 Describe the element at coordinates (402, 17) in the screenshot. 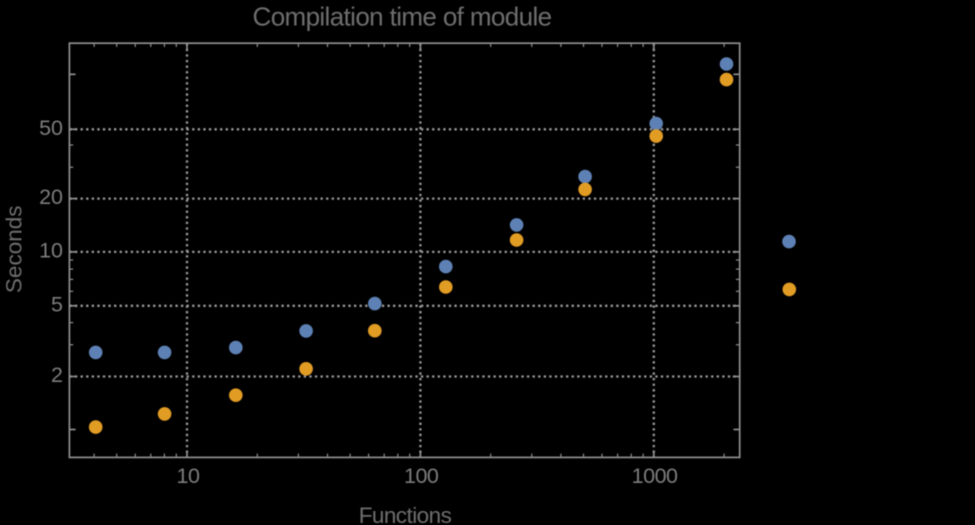

I see `svg-text: Compilation time of module` at that location.